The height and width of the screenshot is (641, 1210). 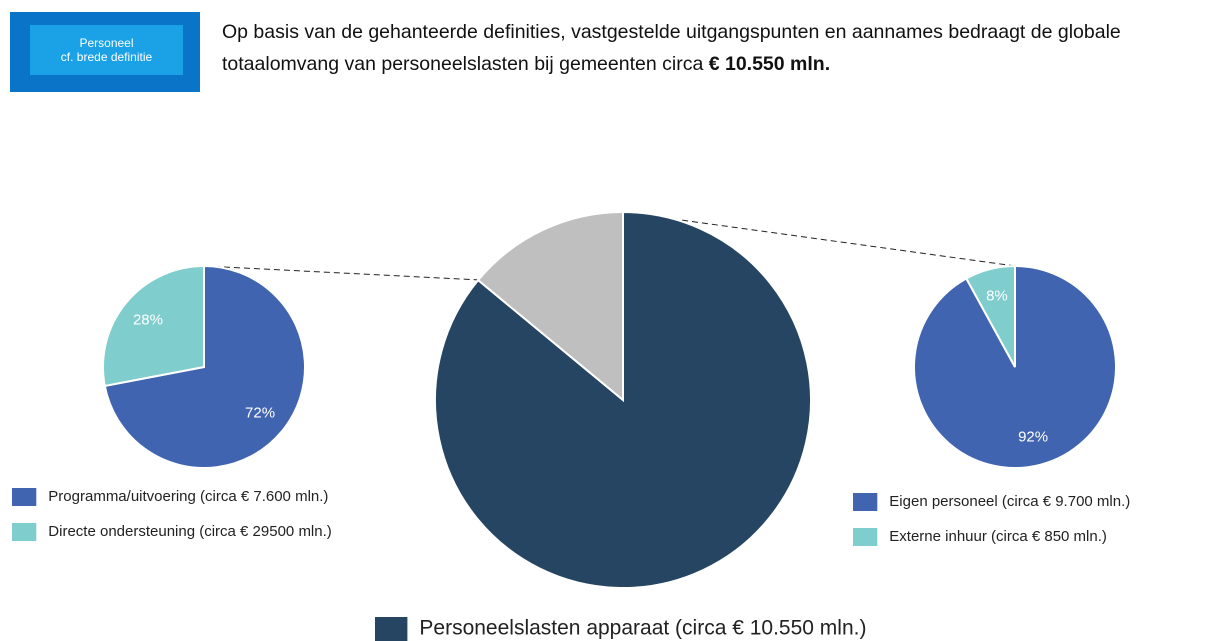 I want to click on legend-label: Externe inhuur (circa € 850 mln.), so click(x=998, y=536).